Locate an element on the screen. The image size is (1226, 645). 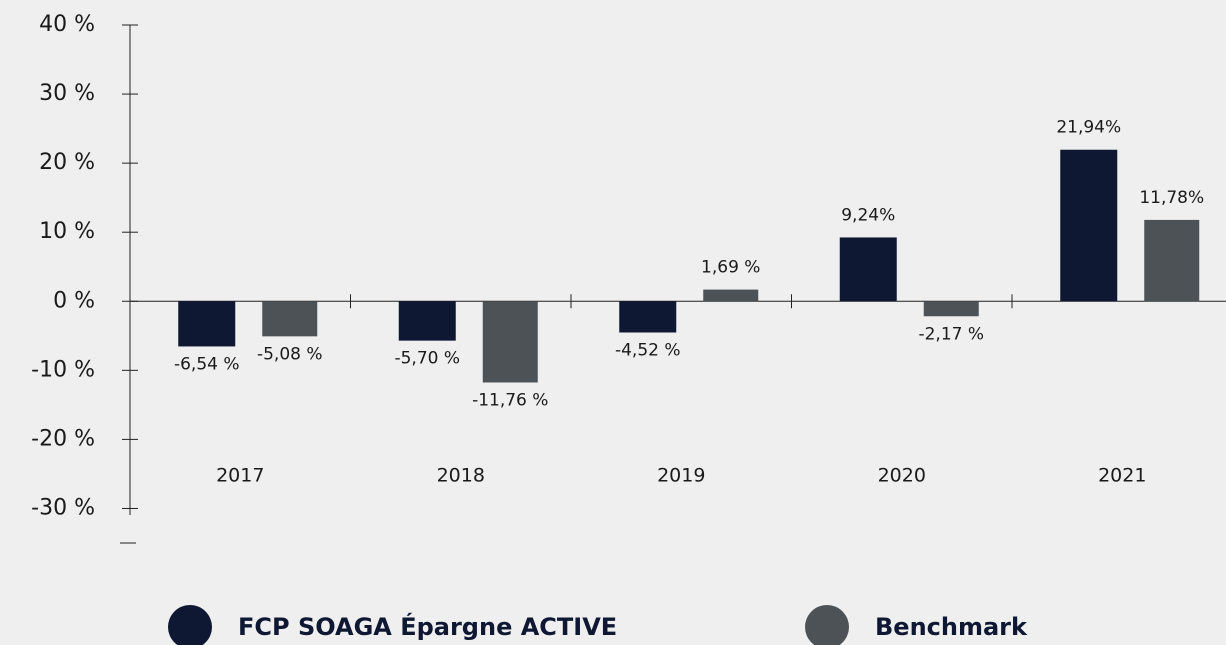
y-tick-label: 30 % is located at coordinates (67, 93).